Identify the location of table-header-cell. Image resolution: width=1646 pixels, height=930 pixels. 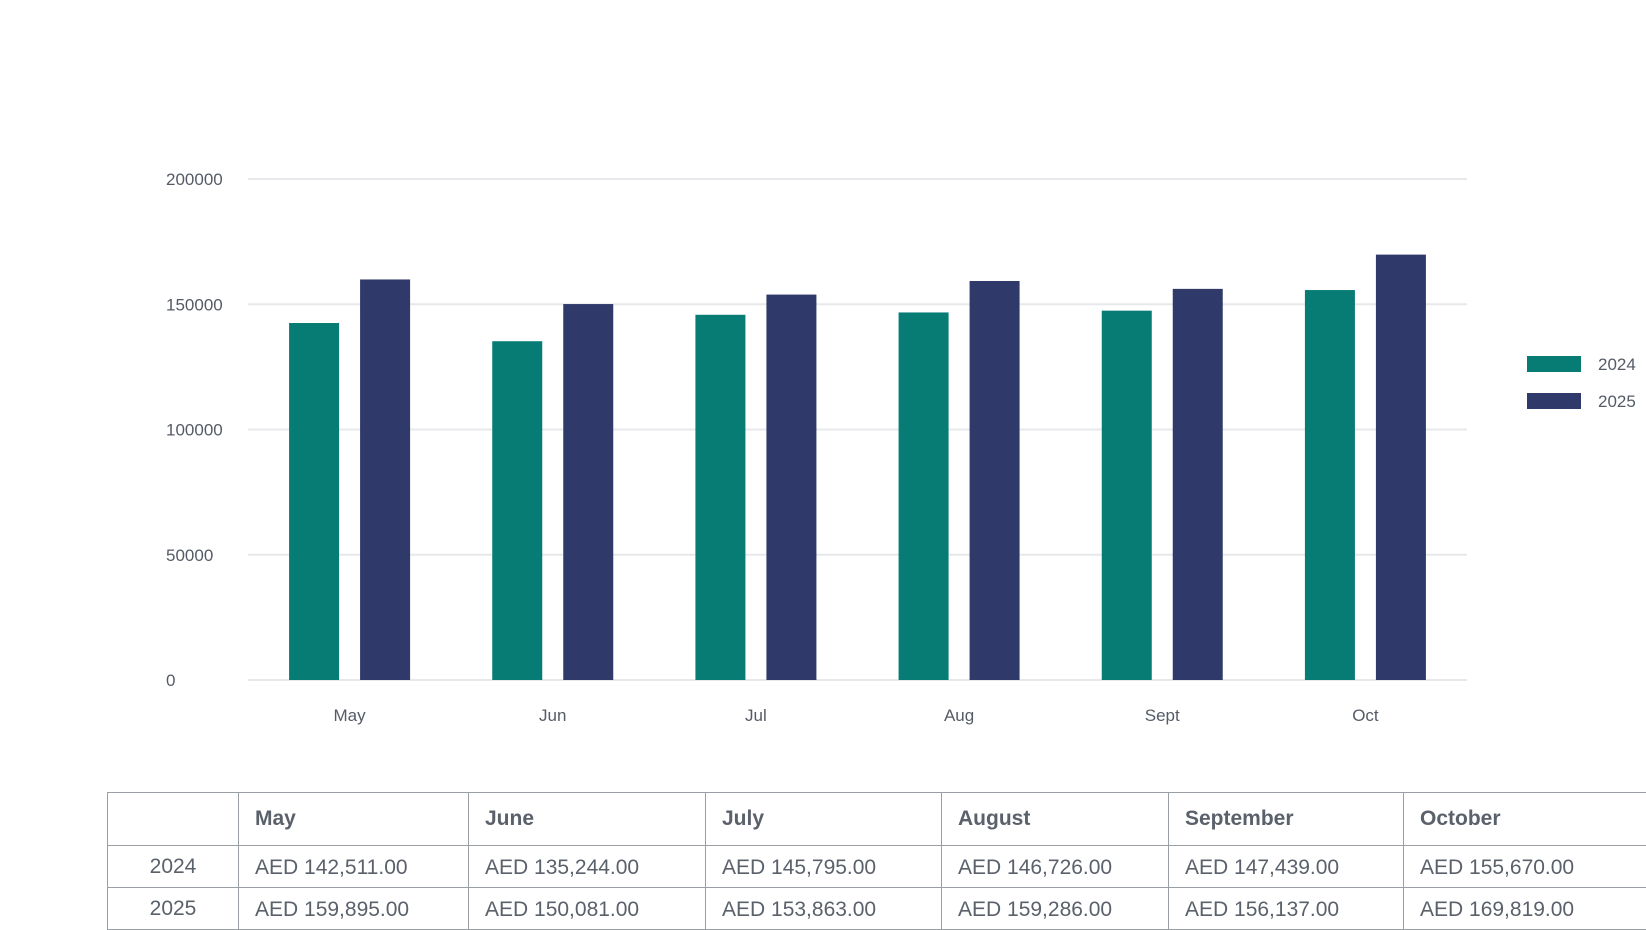
(173, 819).